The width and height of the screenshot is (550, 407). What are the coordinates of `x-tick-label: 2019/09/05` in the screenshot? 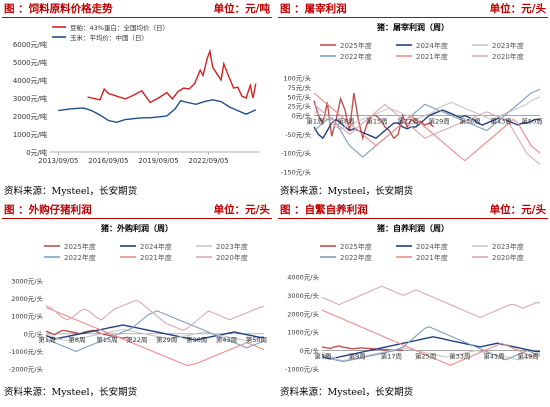 It's located at (158, 161).